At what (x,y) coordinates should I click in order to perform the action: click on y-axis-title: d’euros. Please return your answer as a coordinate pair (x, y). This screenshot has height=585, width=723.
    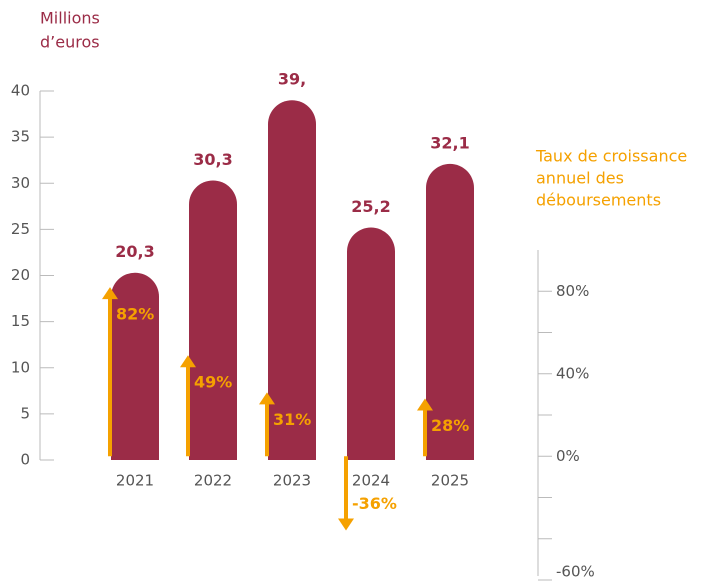
    Looking at the image, I should click on (70, 42).